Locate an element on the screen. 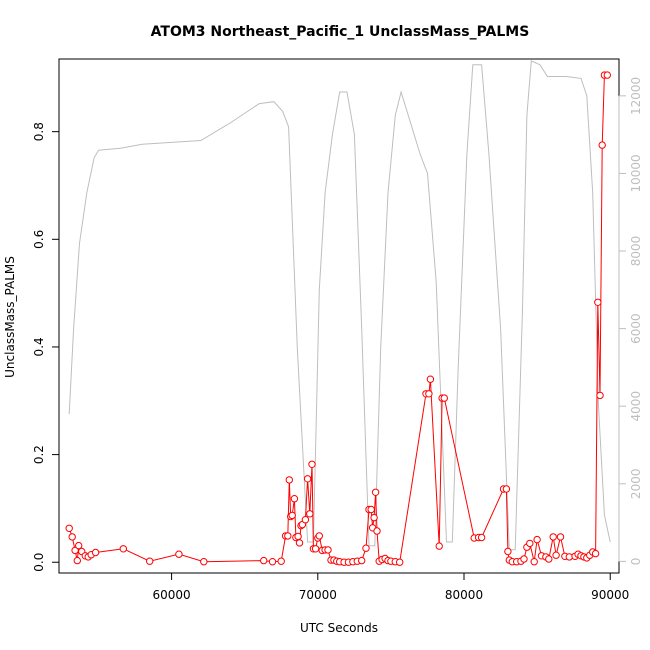 This screenshot has height=650, width=650. y2-axis: 0 2000 4000 6000 8000 10000 12000 is located at coordinates (630, 321).